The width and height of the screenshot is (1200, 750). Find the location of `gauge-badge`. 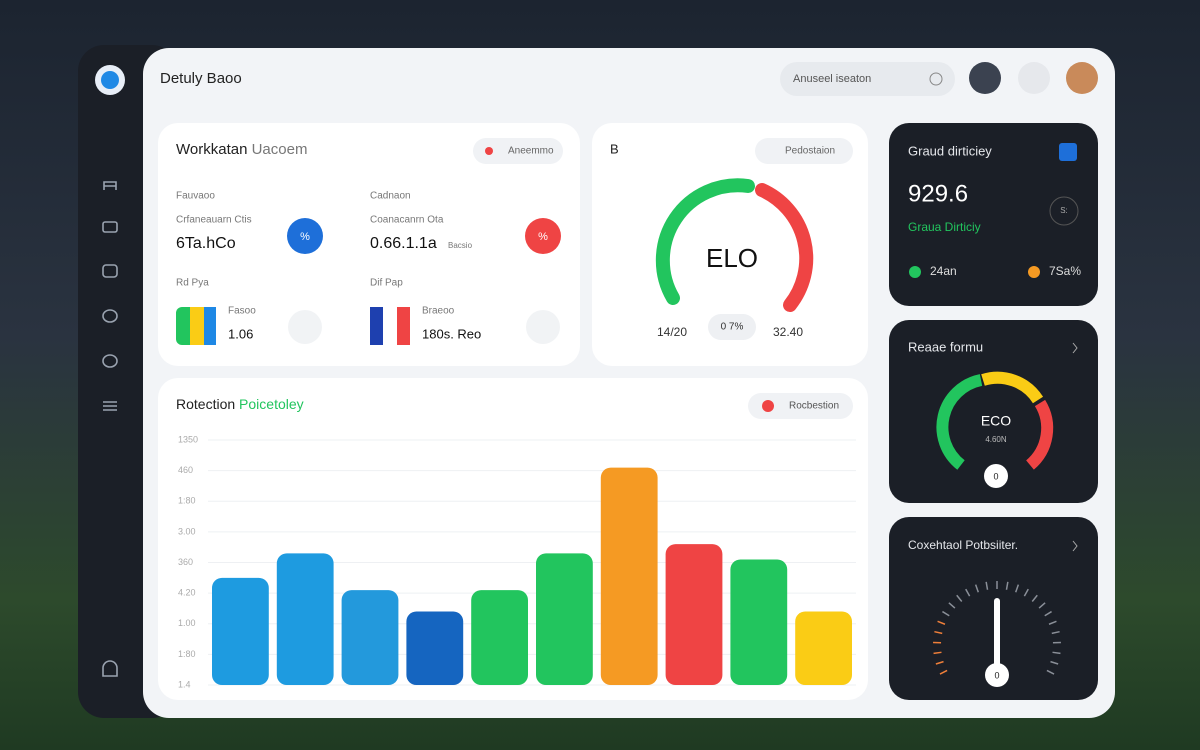

gauge-badge is located at coordinates (732, 327).